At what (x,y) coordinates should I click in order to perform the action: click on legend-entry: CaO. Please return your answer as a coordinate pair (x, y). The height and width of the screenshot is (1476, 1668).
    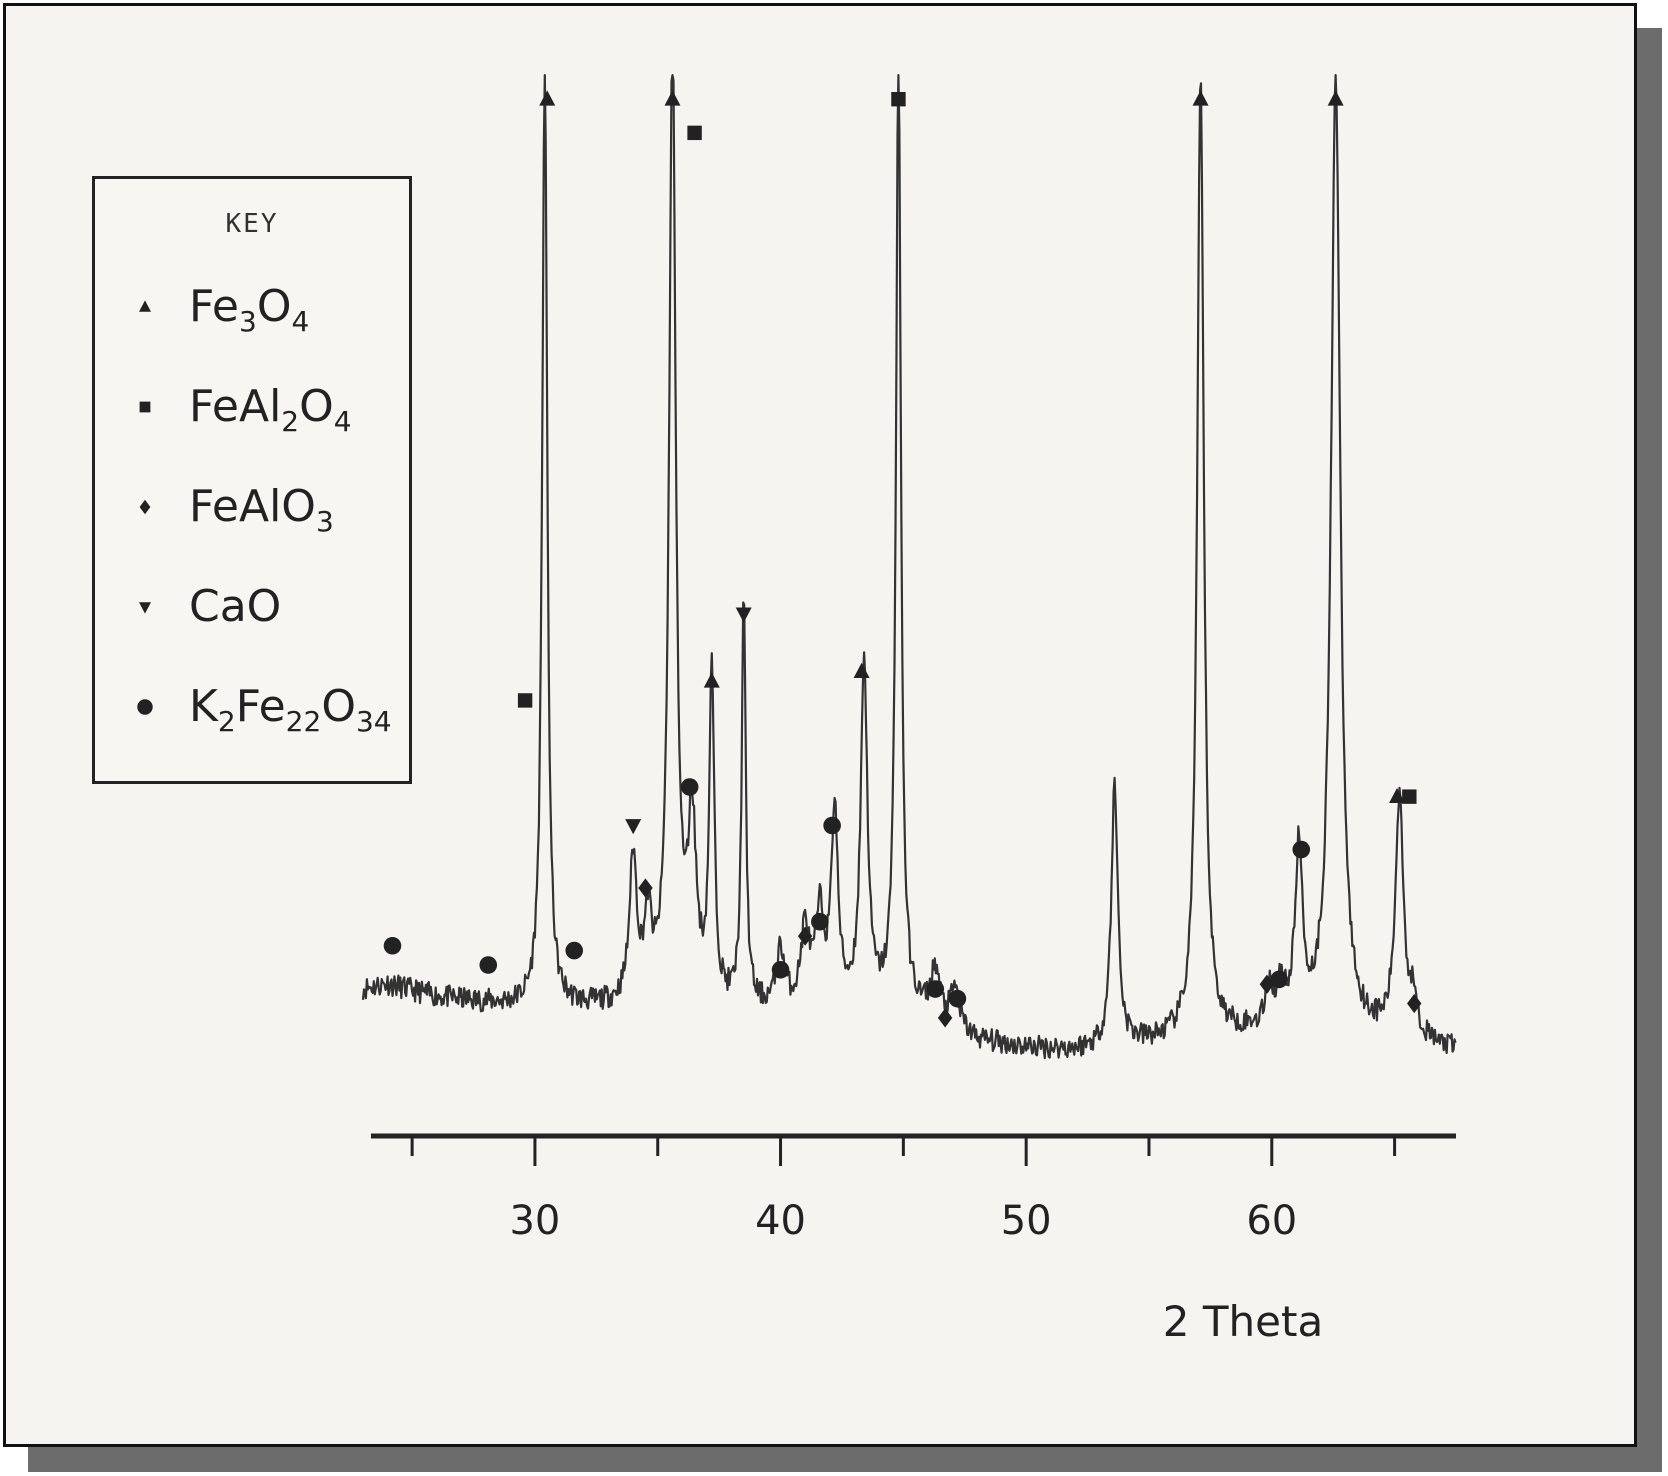
    Looking at the image, I should click on (270, 609).